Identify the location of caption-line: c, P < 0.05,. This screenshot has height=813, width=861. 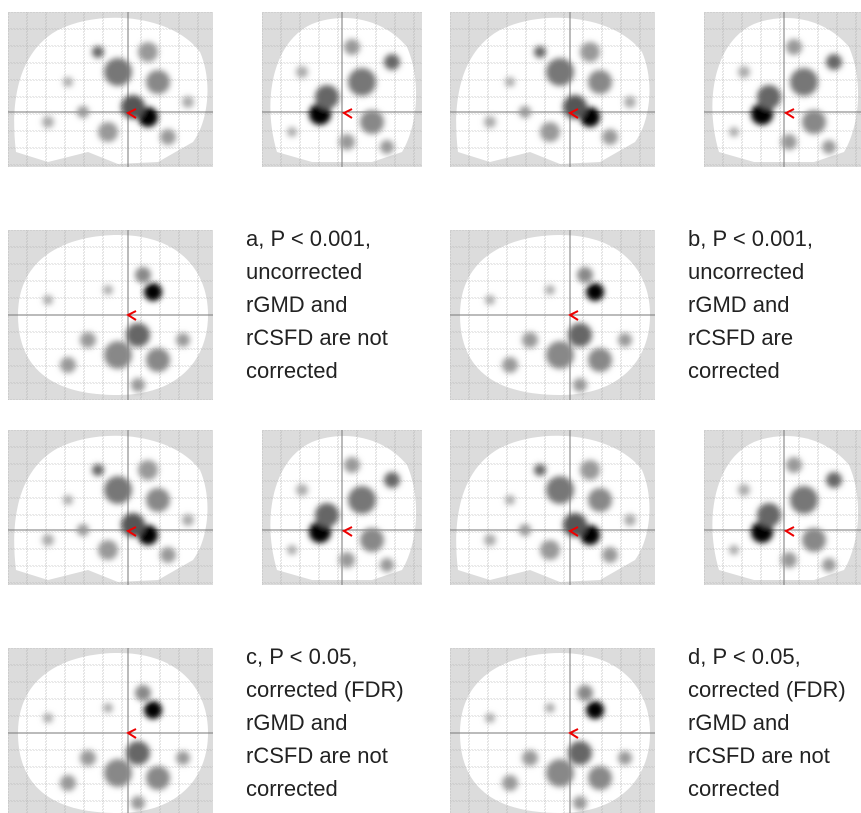
(302, 656).